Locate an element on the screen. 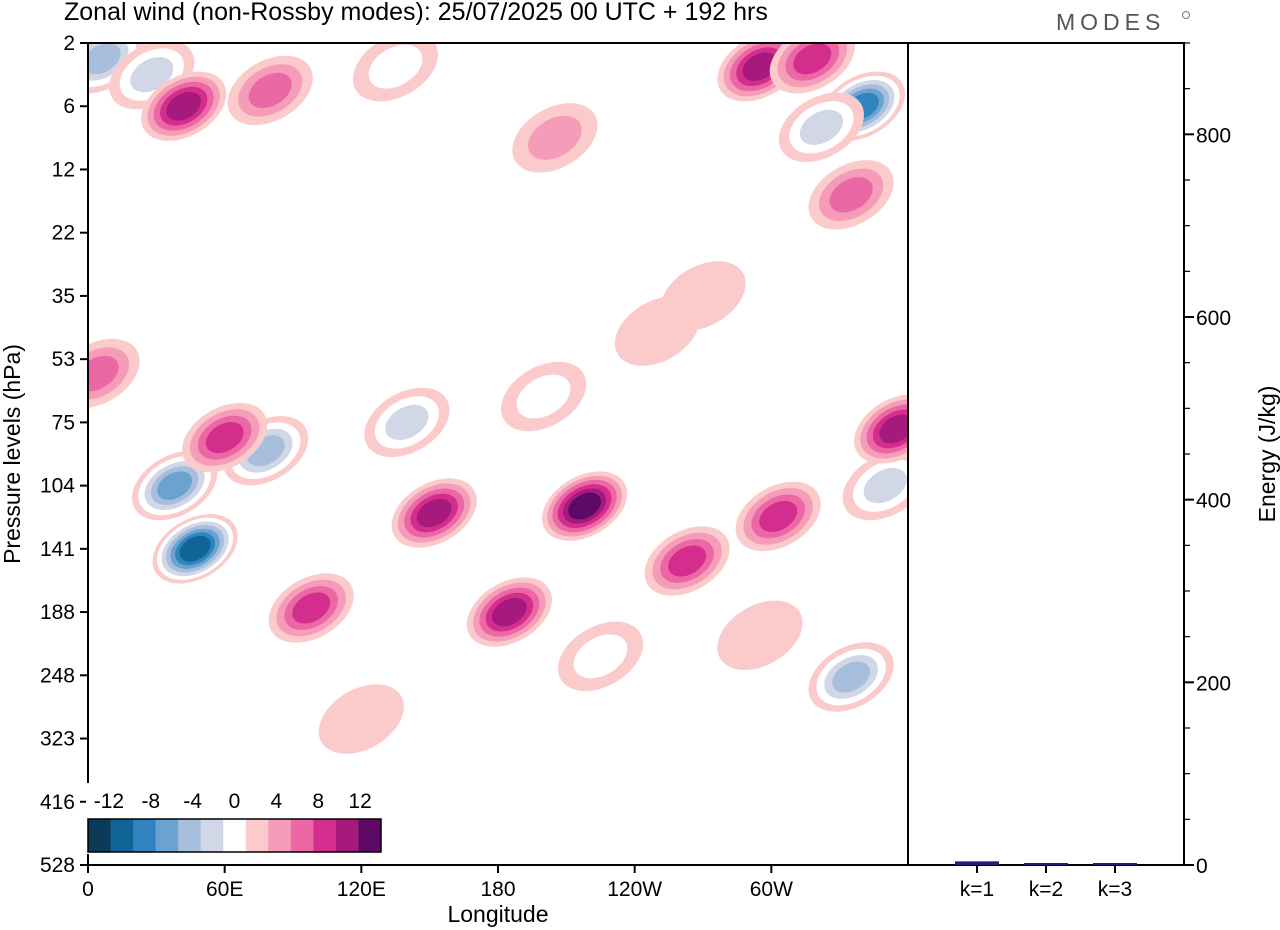 This screenshot has width=1280, height=930. colorbar-tick-label: 12 is located at coordinates (359, 801).